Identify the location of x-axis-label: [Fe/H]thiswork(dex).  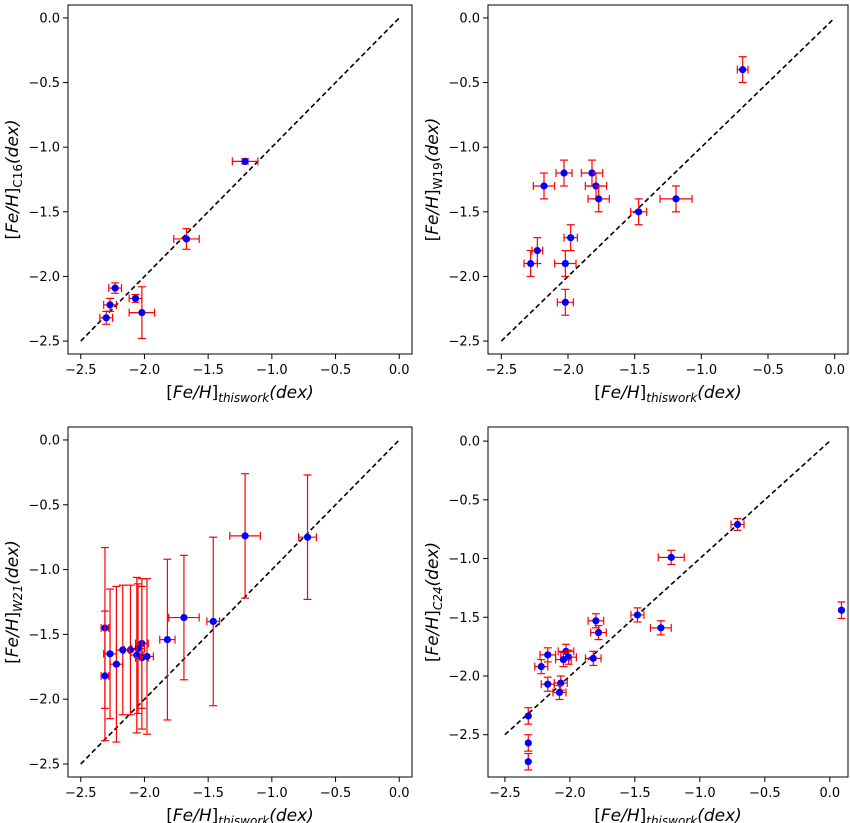
(668, 394).